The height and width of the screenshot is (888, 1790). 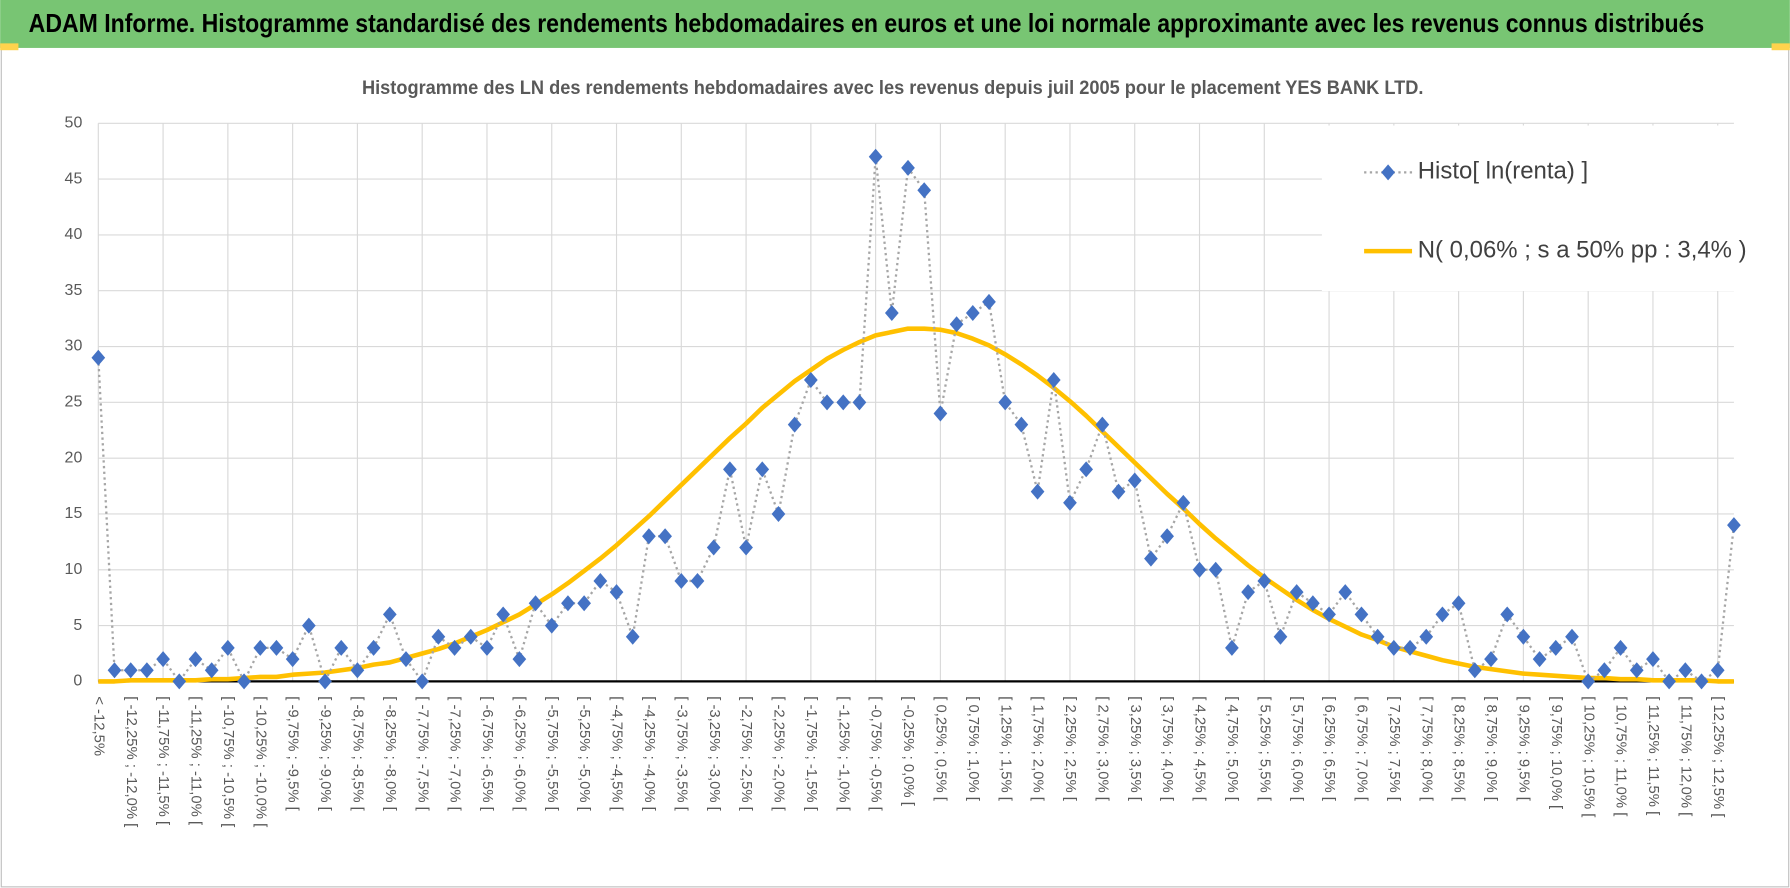 What do you see at coordinates (1556, 752) in the screenshot?
I see `x-tick-label: [ 9,75% ; 10,0% [` at bounding box center [1556, 752].